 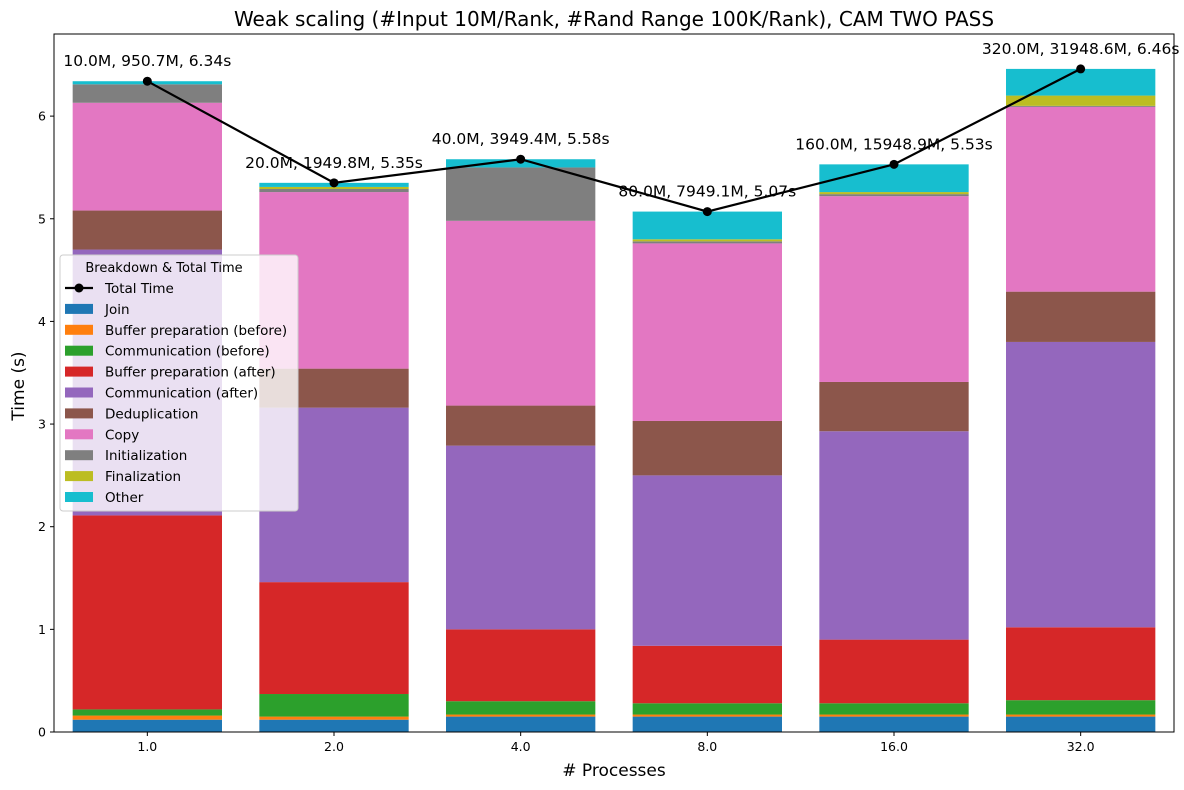 I want to click on legend-swatch-copy, so click(x=79, y=434).